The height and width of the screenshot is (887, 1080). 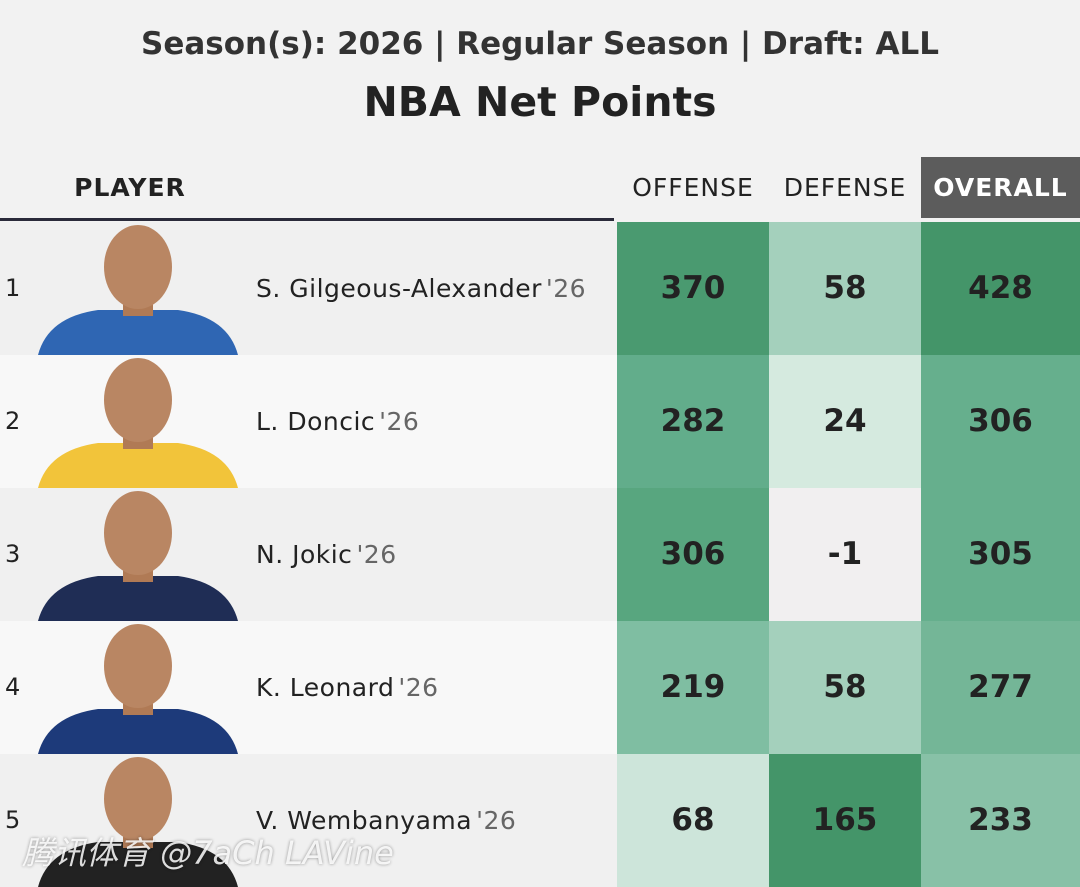 What do you see at coordinates (325, 687) in the screenshot?
I see `player: K. Leonard` at bounding box center [325, 687].